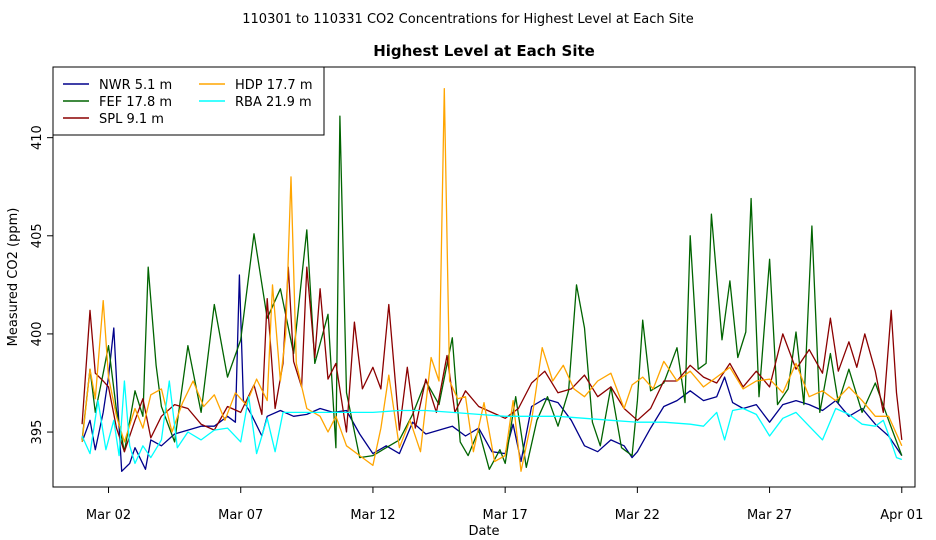 The height and width of the screenshot is (540, 936). I want to click on legend-label-hdp: HDP 17.7 m, so click(274, 85).